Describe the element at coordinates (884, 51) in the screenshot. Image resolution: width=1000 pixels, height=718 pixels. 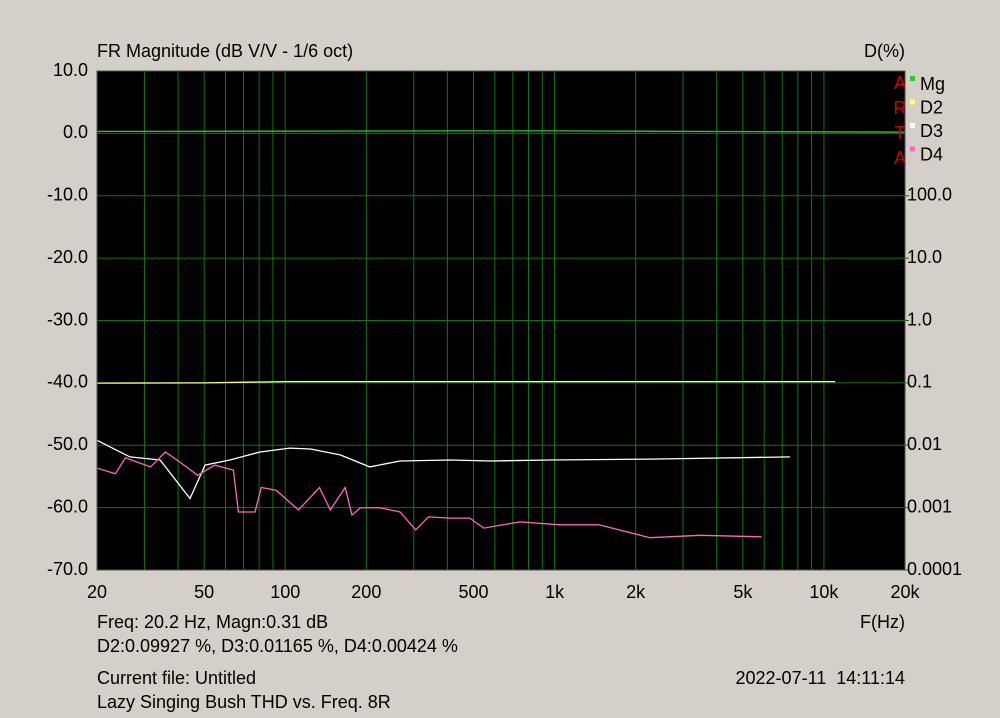
I see `y2-axis-label: D(%)` at that location.